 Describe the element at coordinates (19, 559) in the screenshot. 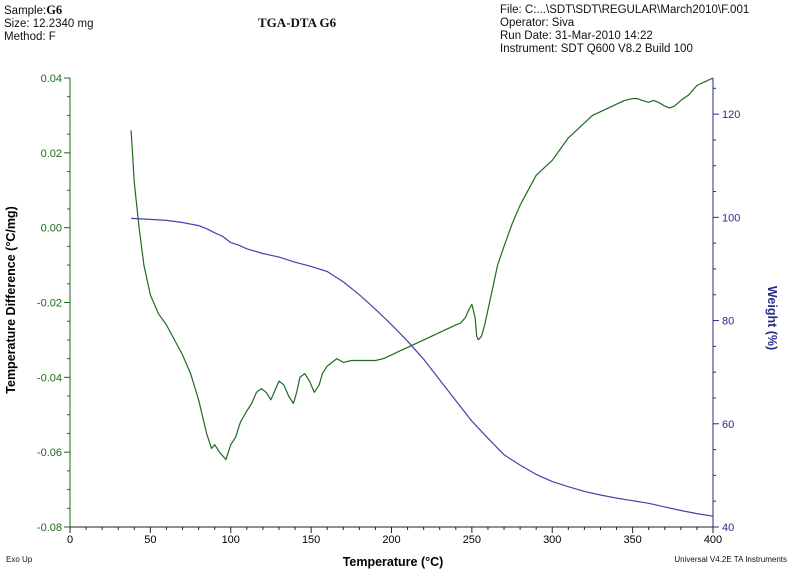

I see `exo-up-label: Exo Up` at that location.